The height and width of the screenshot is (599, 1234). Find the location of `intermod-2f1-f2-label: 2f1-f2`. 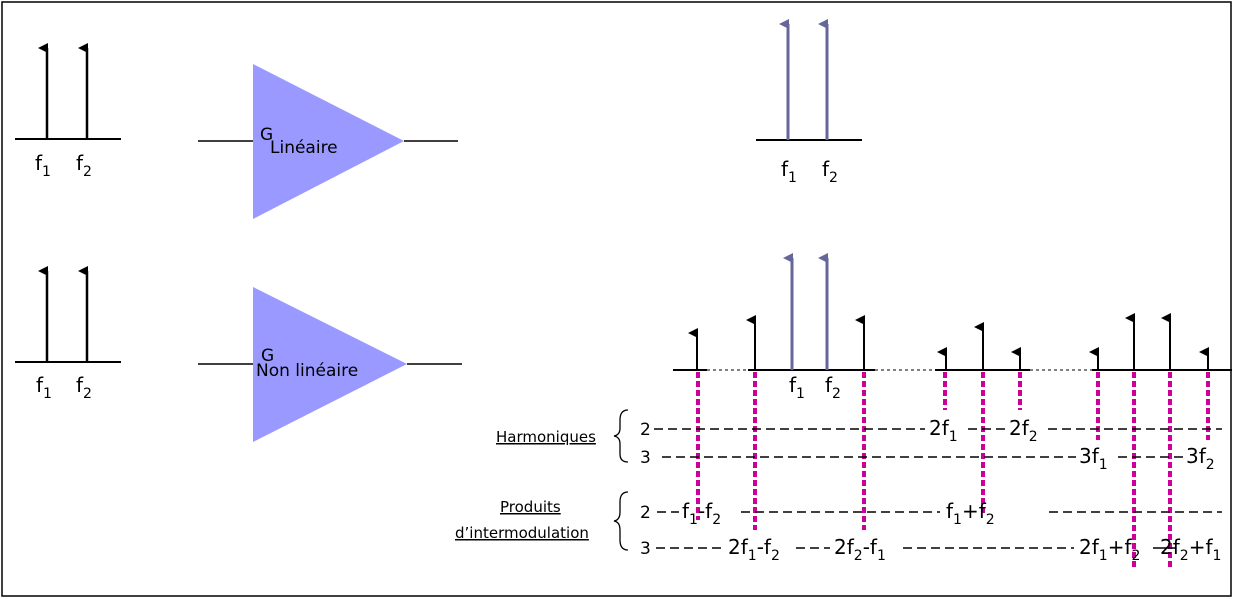

intermod-2f1-f2-label: 2f1-f2 is located at coordinates (754, 549).